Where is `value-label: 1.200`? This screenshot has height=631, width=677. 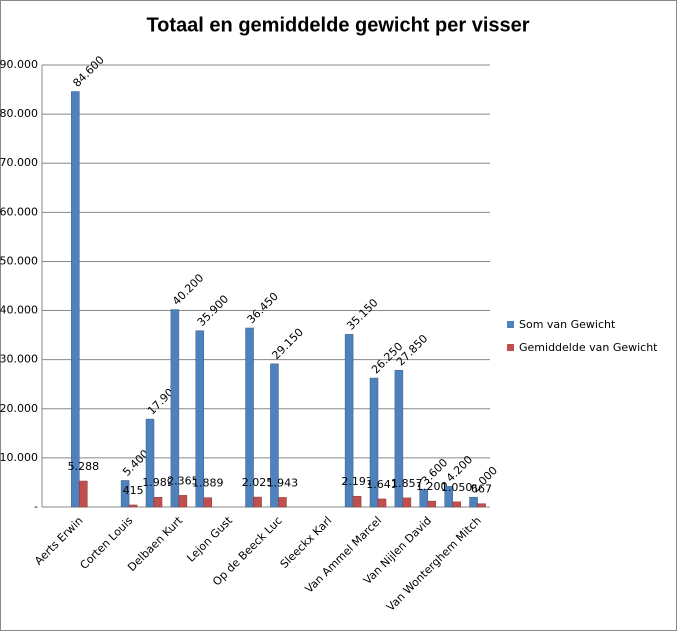 value-label: 1.200 is located at coordinates (432, 486).